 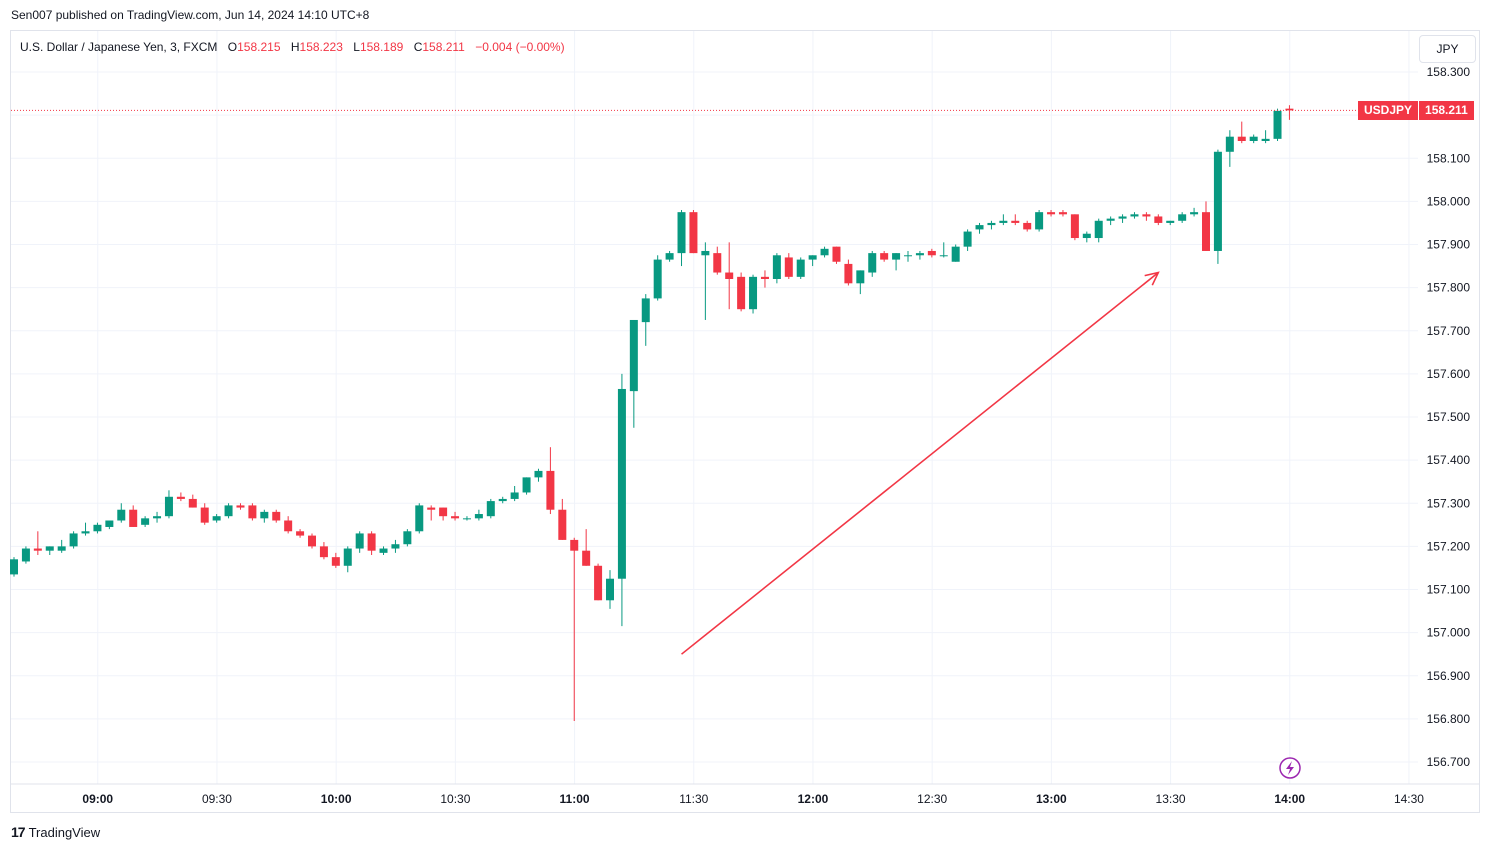 What do you see at coordinates (336, 799) in the screenshot?
I see `x-tick-label: 10:00` at bounding box center [336, 799].